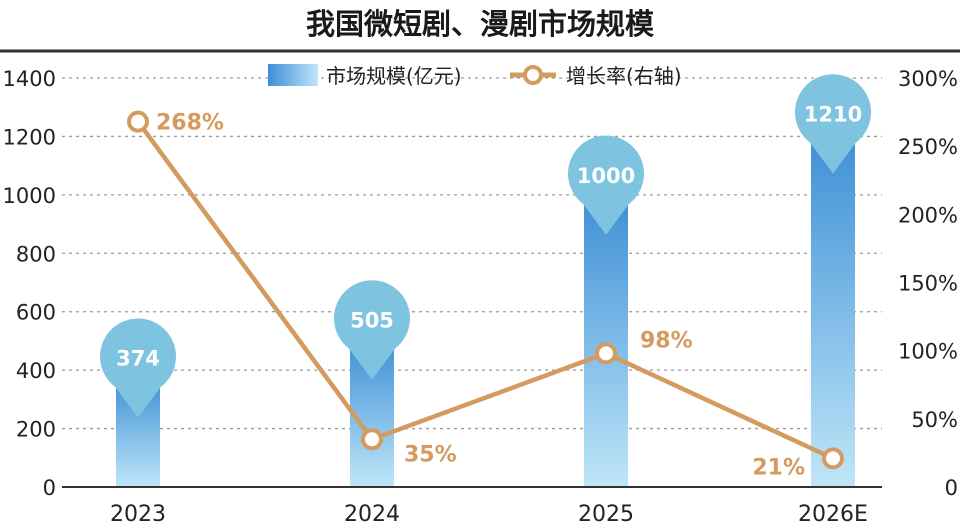  I want to click on growth-rate-label: 98%, so click(666, 340).